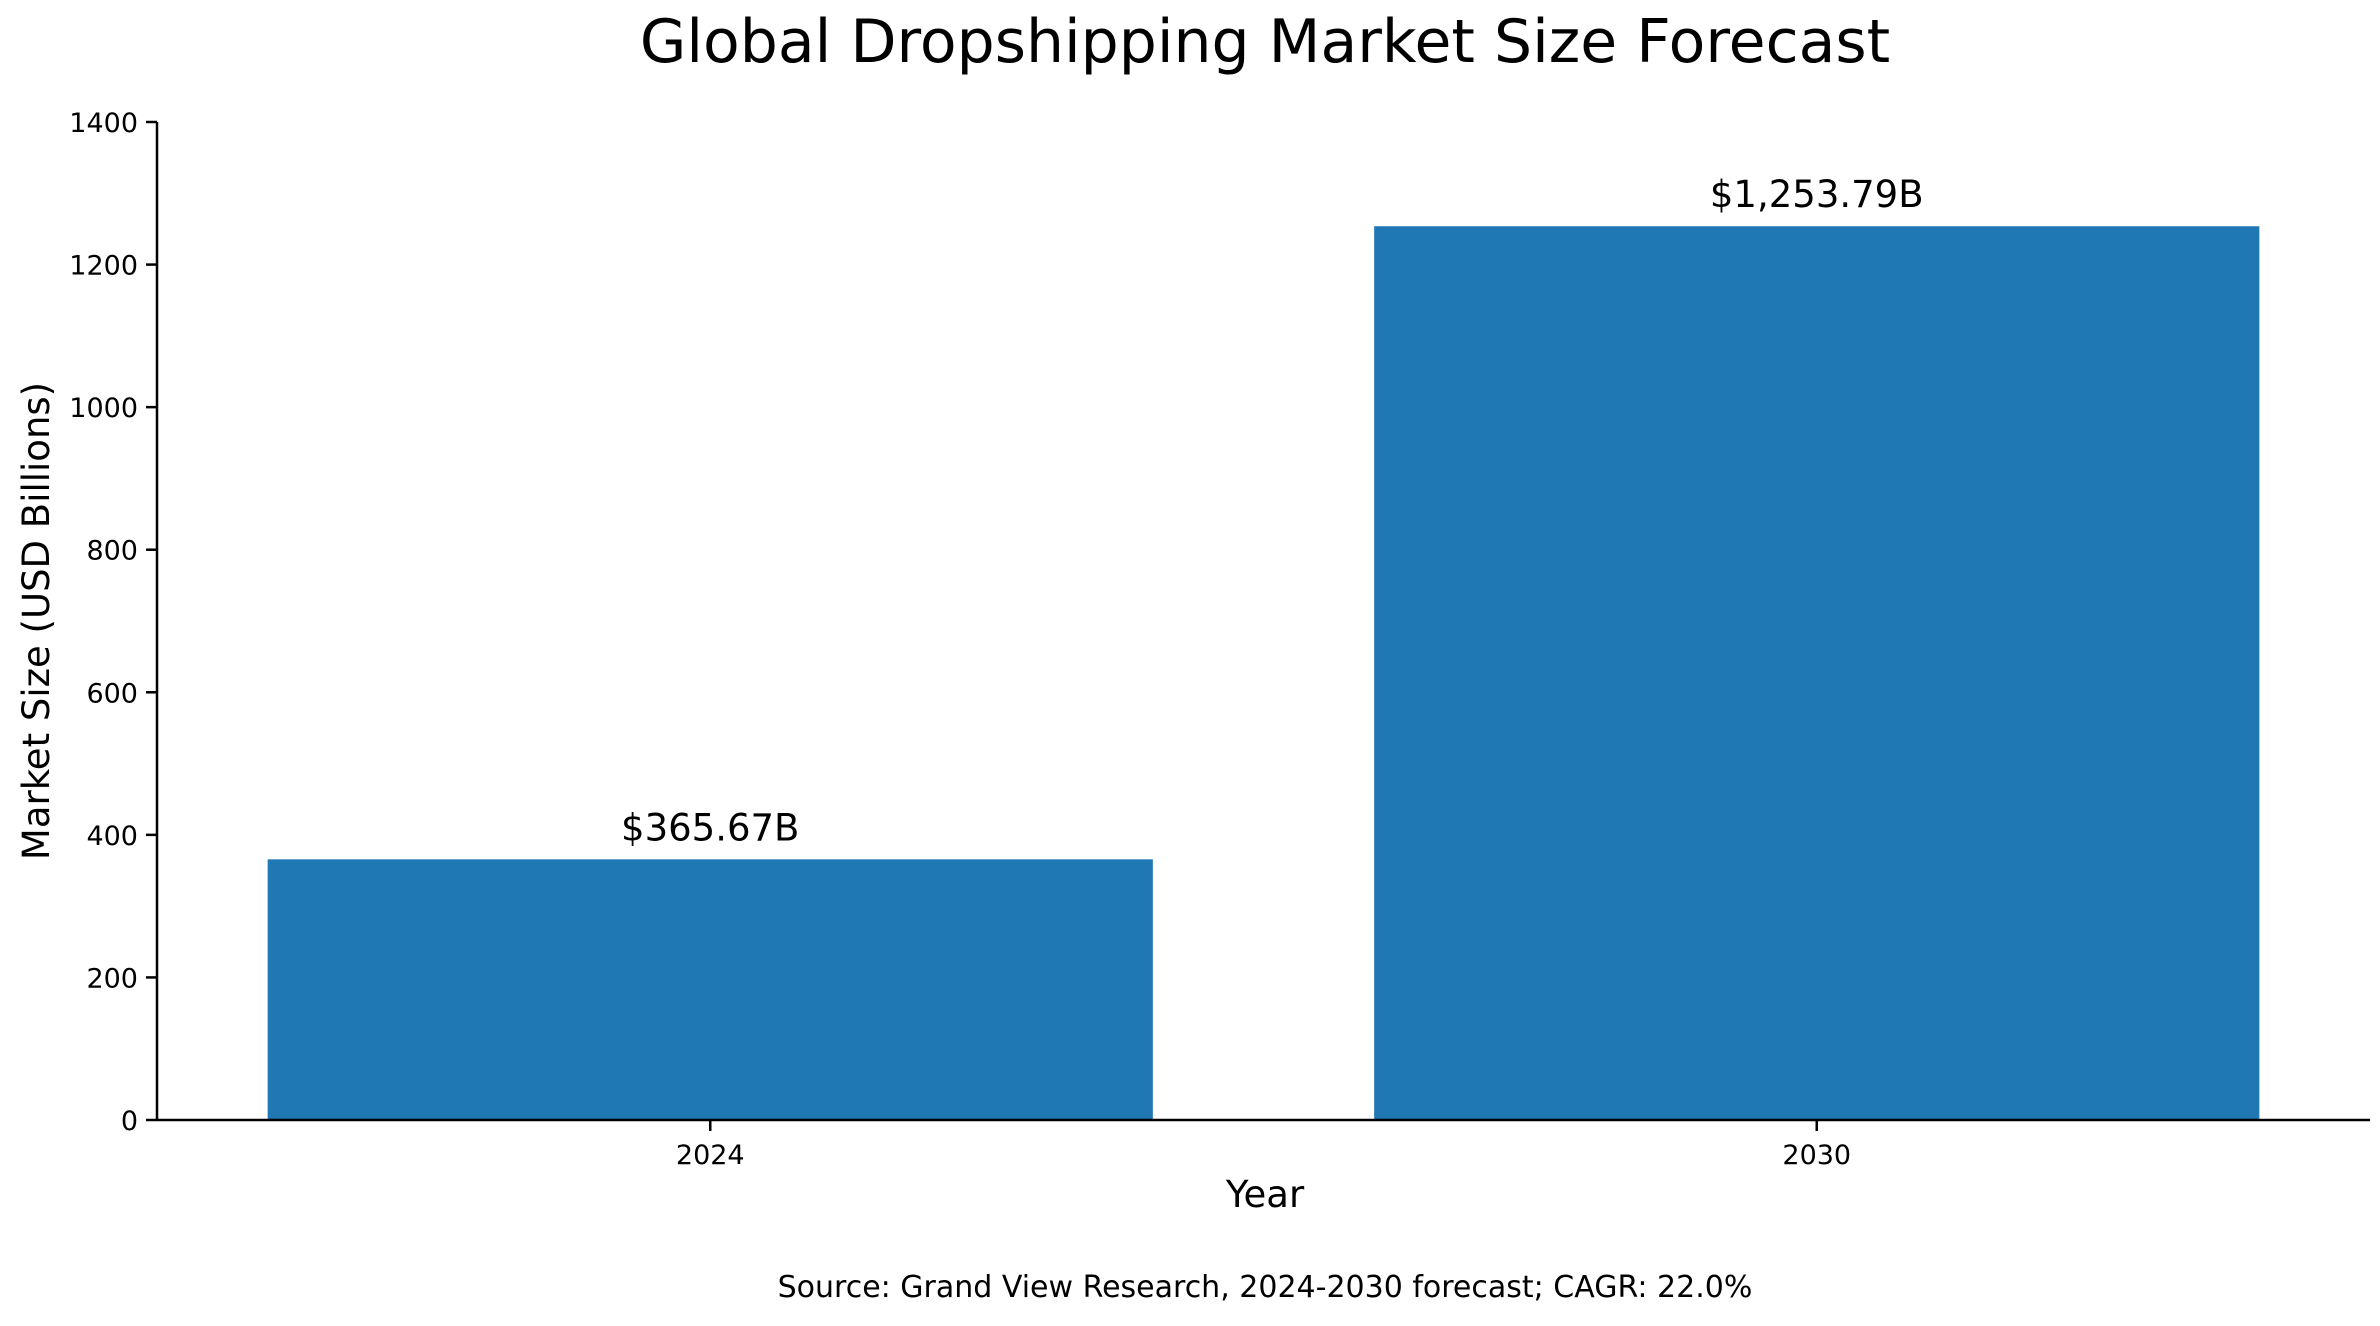 The width and height of the screenshot is (2380, 1326). What do you see at coordinates (103, 408) in the screenshot?
I see `y-tick-label-1000: 1000` at bounding box center [103, 408].